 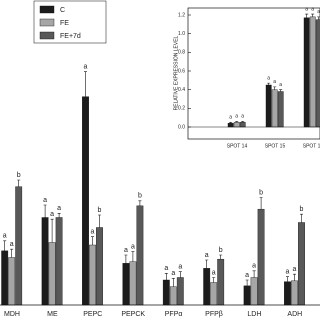 What do you see at coordinates (92, 314) in the screenshot?
I see `x-tick-label: PEPC` at bounding box center [92, 314].